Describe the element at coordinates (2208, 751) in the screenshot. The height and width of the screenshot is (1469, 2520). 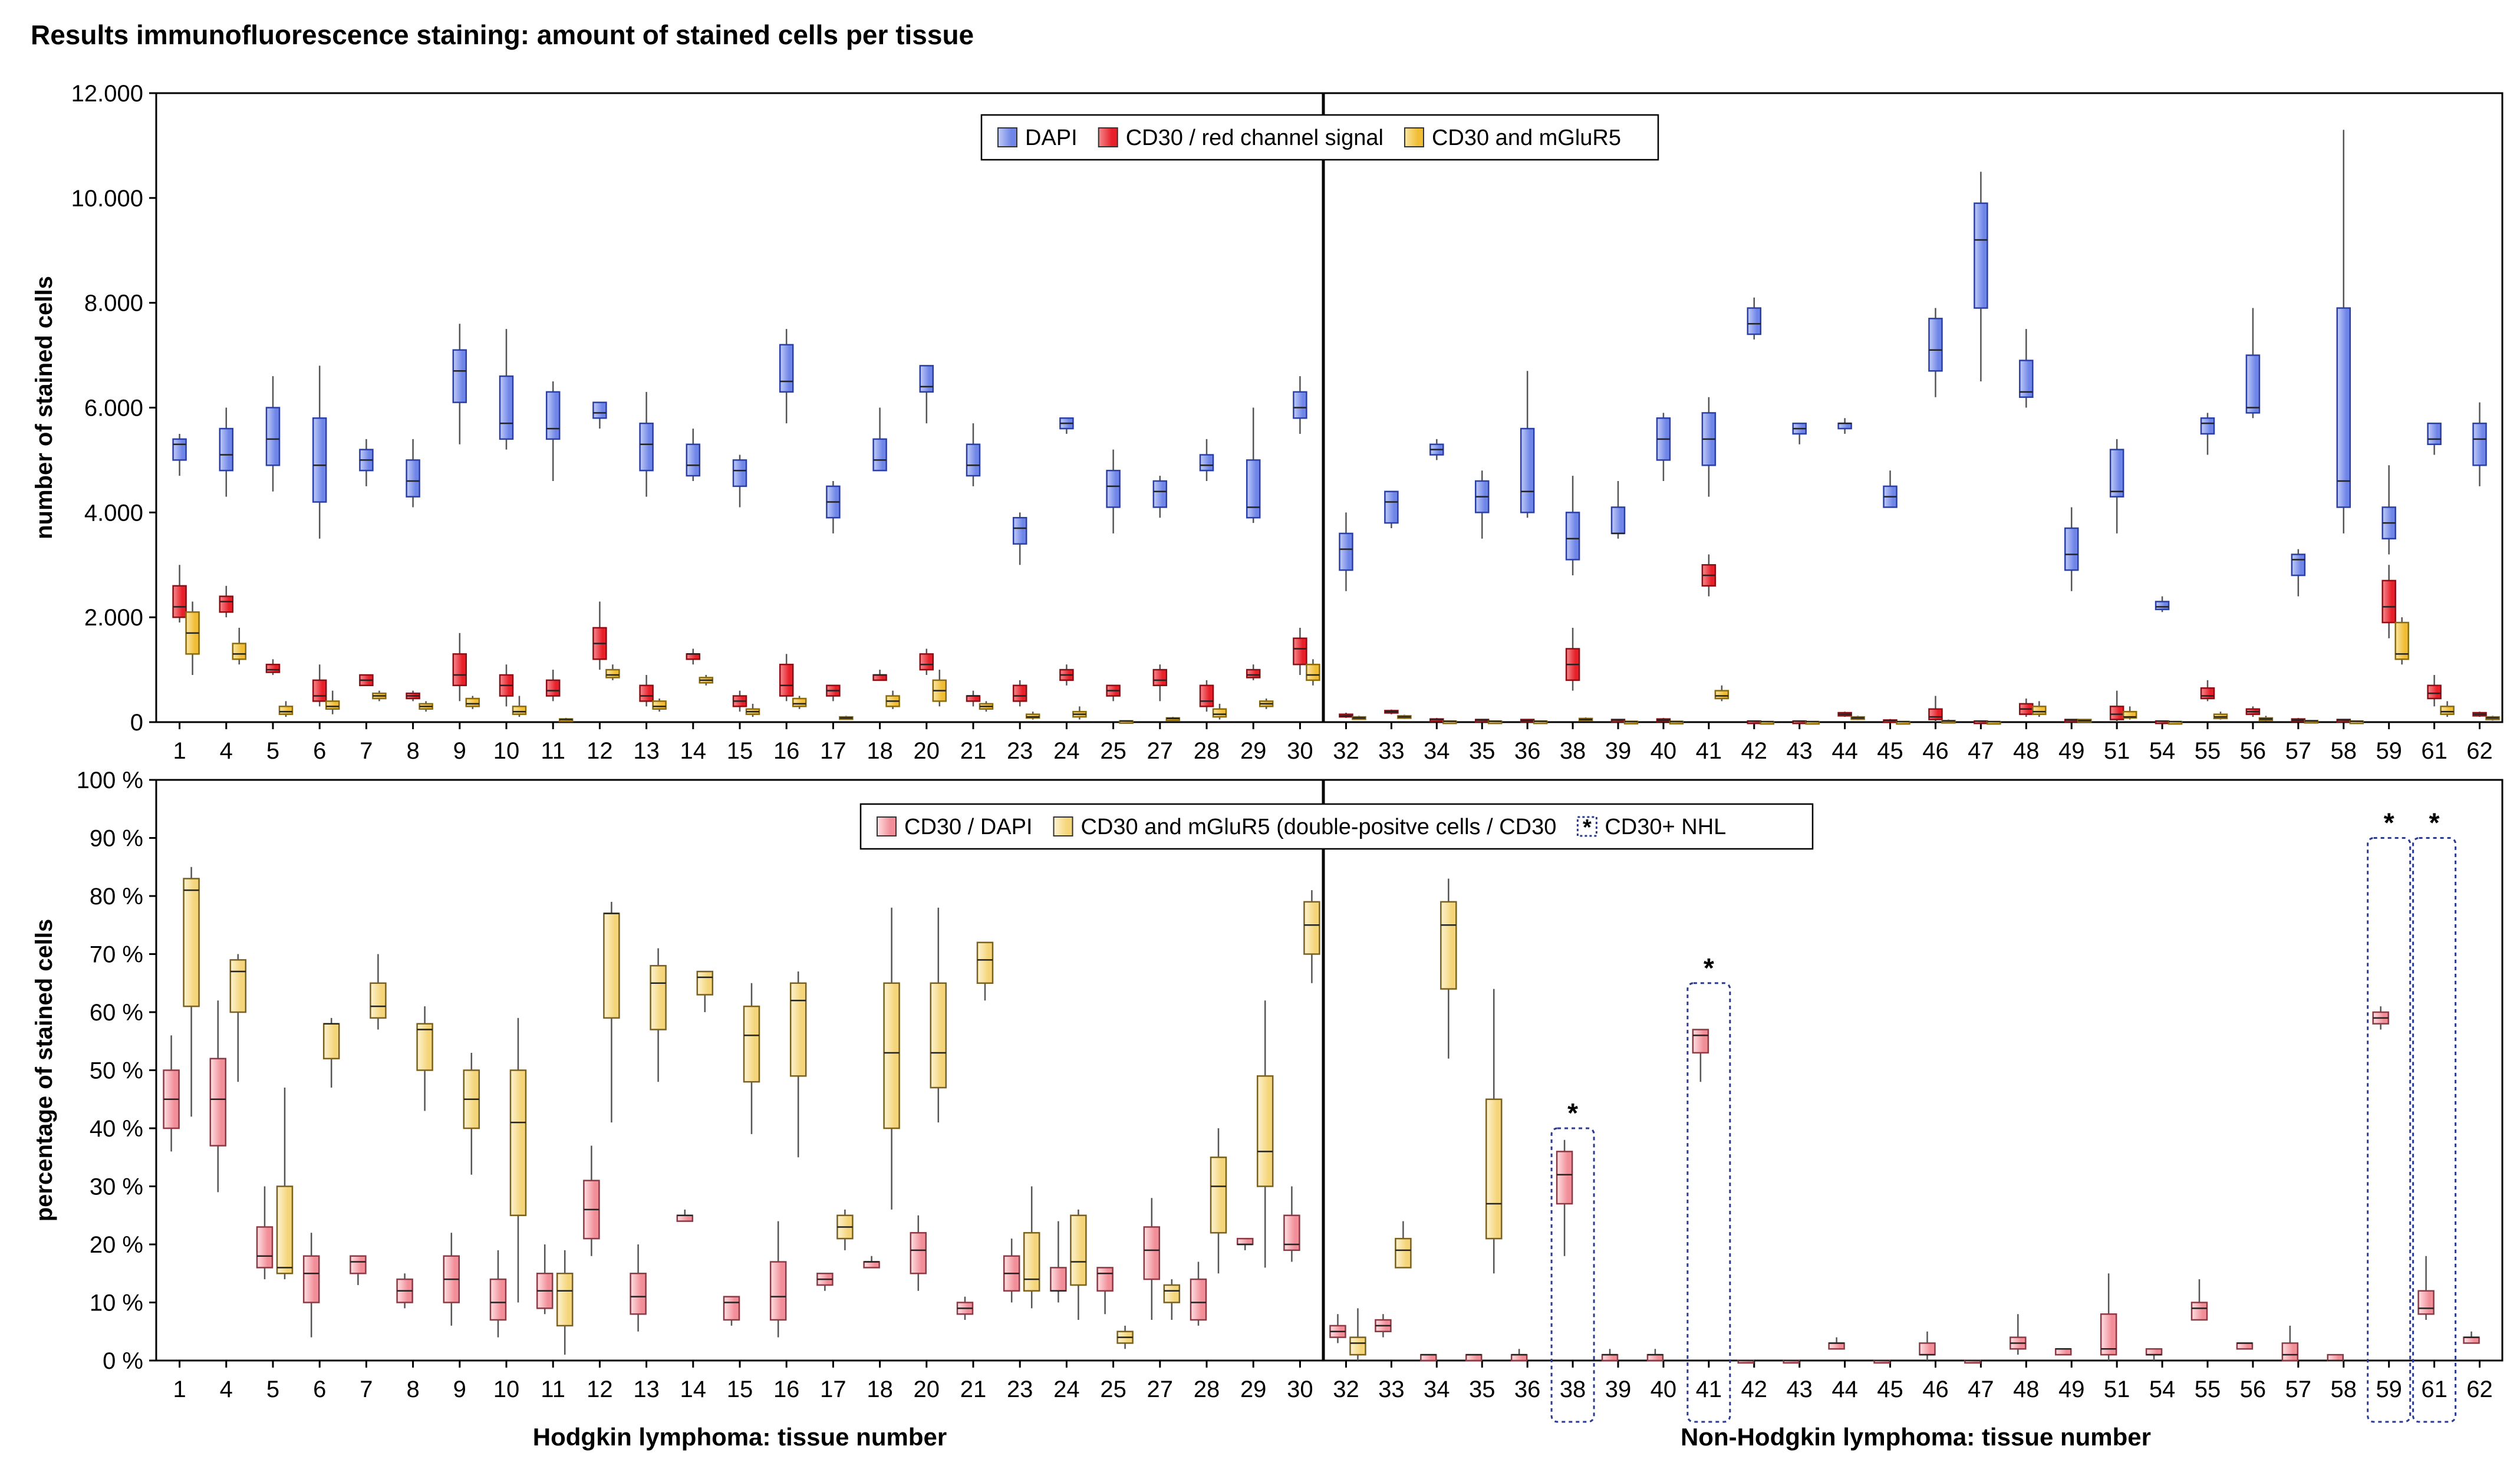
I see `x-tick-label: 55` at that location.